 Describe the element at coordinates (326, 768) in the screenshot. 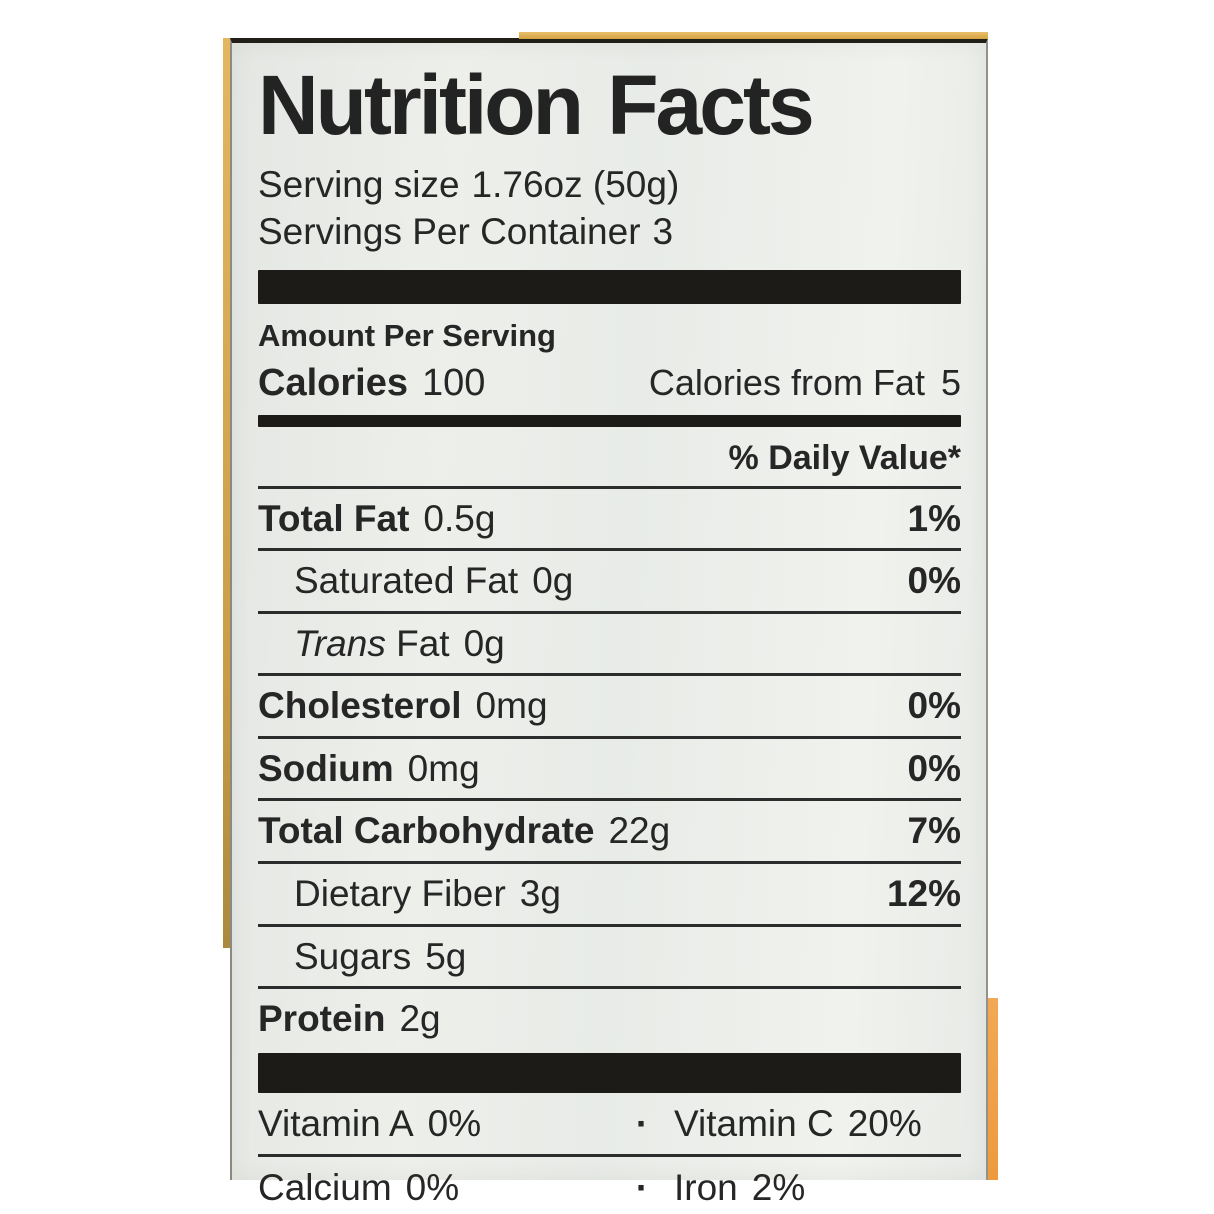

I see `nutrient-name: Sodium` at that location.